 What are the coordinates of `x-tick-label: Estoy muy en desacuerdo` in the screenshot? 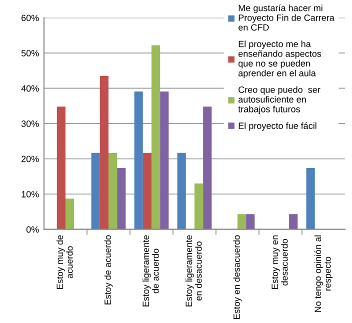 It's located at (280, 262).